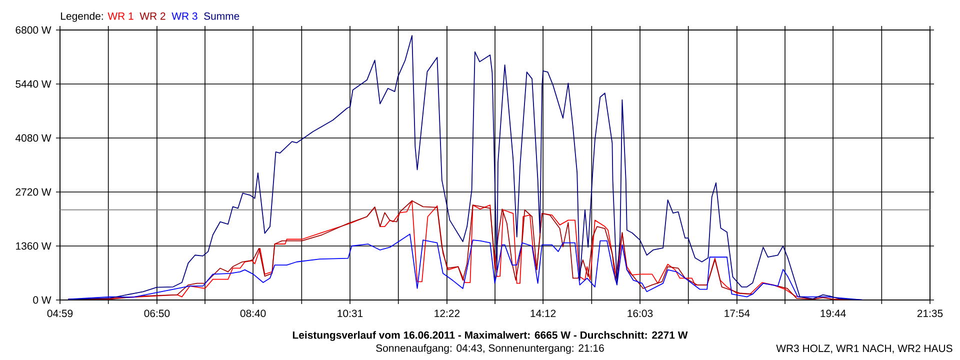 This screenshot has width=960, height=360. What do you see at coordinates (34, 192) in the screenshot?
I see `y-tick-label: 2720 W` at bounding box center [34, 192].